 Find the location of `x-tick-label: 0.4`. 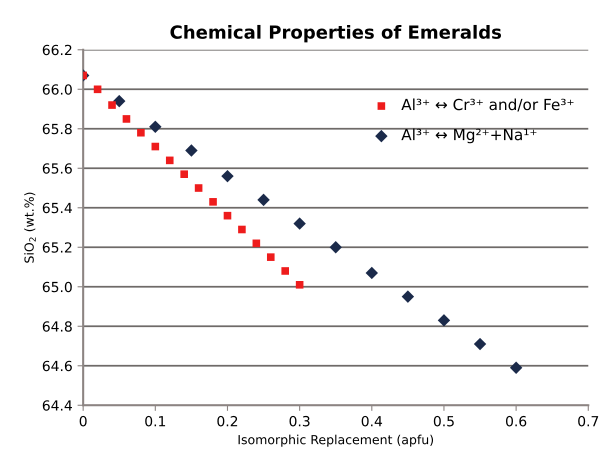

x-tick-label: 0.4 is located at coordinates (372, 421).